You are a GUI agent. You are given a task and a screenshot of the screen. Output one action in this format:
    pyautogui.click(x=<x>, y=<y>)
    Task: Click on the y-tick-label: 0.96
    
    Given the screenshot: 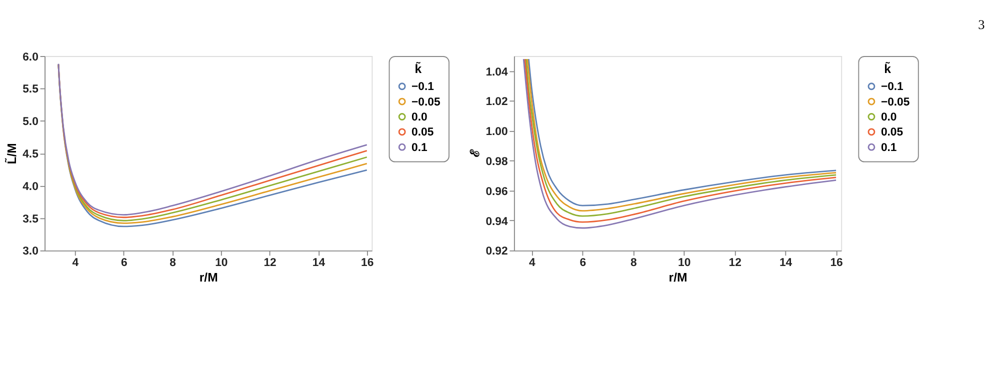 What is the action you would take?
    pyautogui.click(x=497, y=192)
    